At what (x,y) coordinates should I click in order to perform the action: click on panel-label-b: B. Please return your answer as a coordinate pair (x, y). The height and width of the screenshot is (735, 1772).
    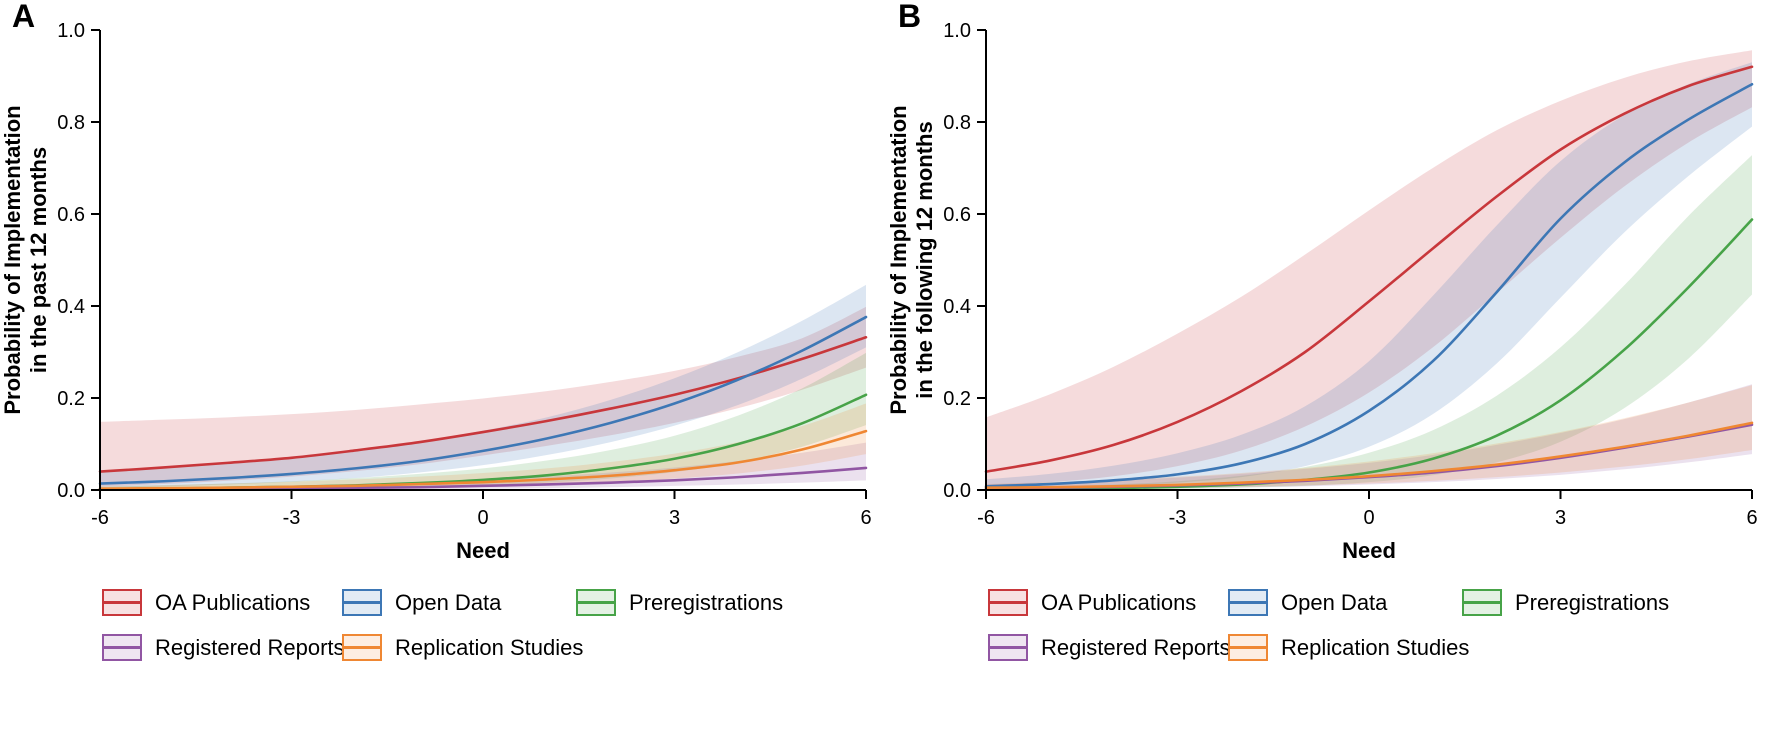
    Looking at the image, I should click on (910, 17).